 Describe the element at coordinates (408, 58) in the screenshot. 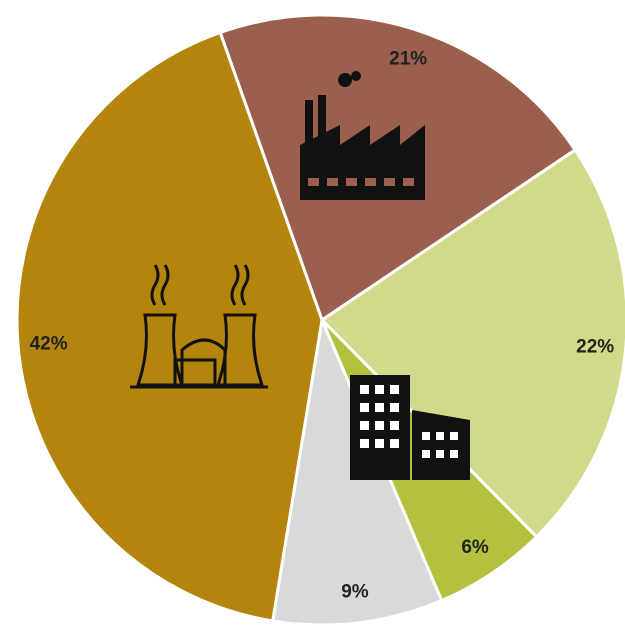

I see `data-label: 21%` at that location.